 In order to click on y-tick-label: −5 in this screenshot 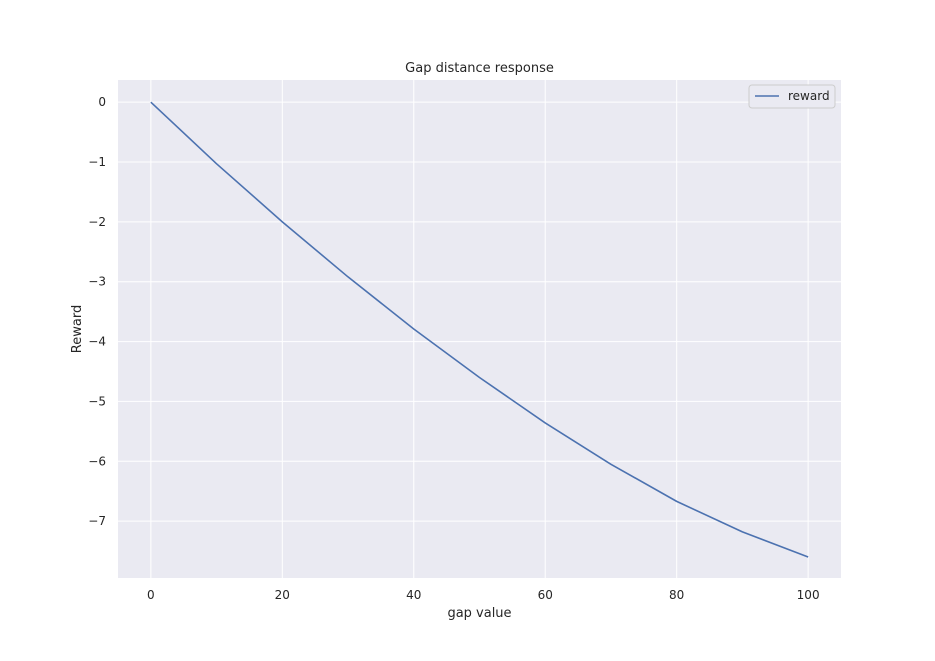, I will do `click(97, 401)`.